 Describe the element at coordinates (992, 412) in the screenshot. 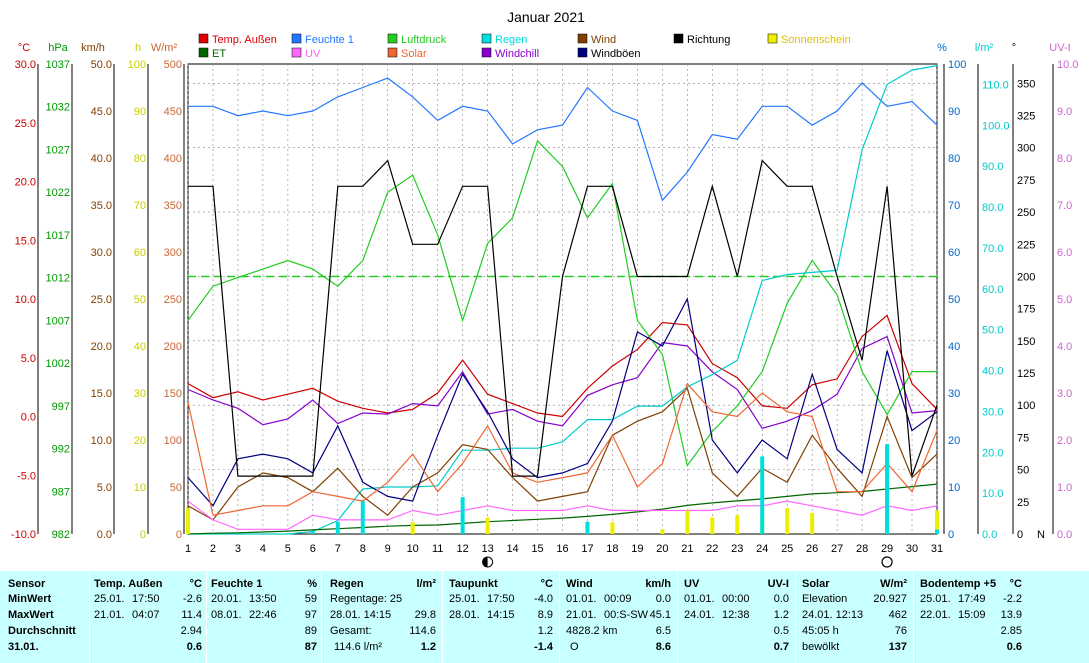

I see `axis-tick-label-lm2: 30.0` at that location.